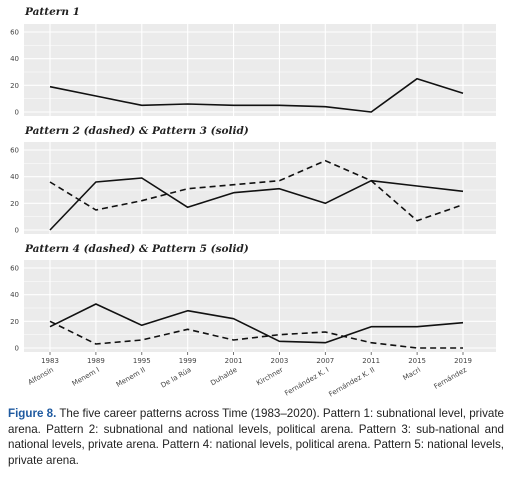 Image resolution: width=512 pixels, height=490 pixels. Describe the element at coordinates (280, 361) in the screenshot. I see `x-tick-label: 2003` at that location.